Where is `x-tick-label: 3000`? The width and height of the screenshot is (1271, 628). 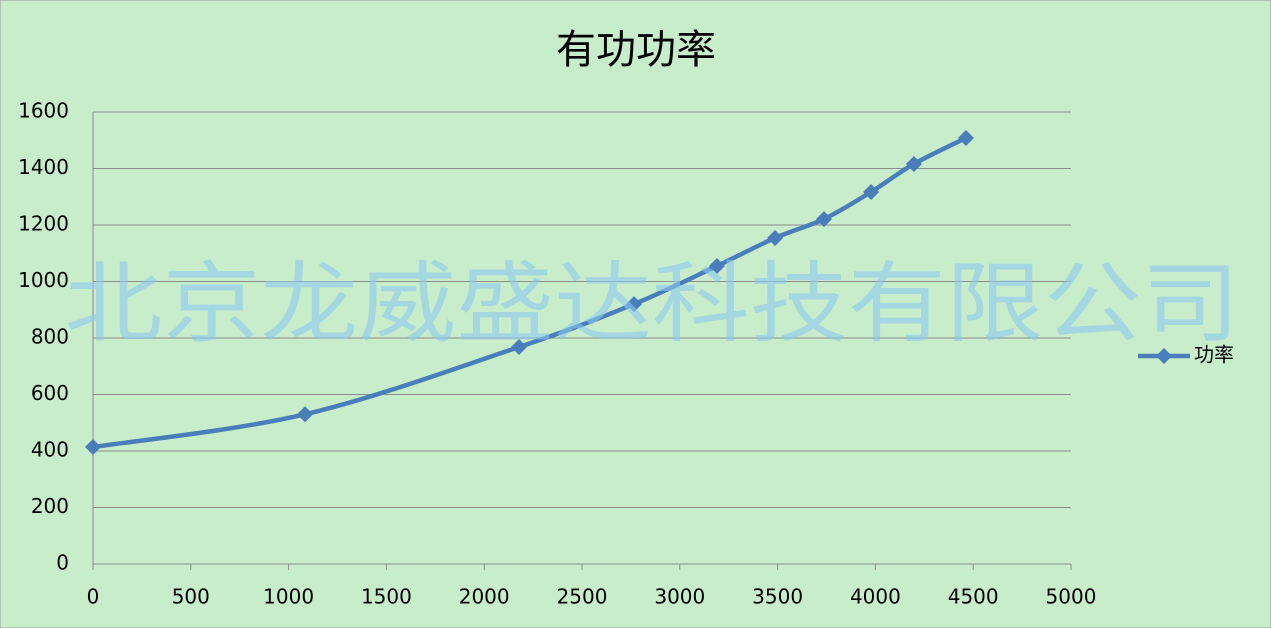 x-tick-label: 3000 is located at coordinates (679, 597).